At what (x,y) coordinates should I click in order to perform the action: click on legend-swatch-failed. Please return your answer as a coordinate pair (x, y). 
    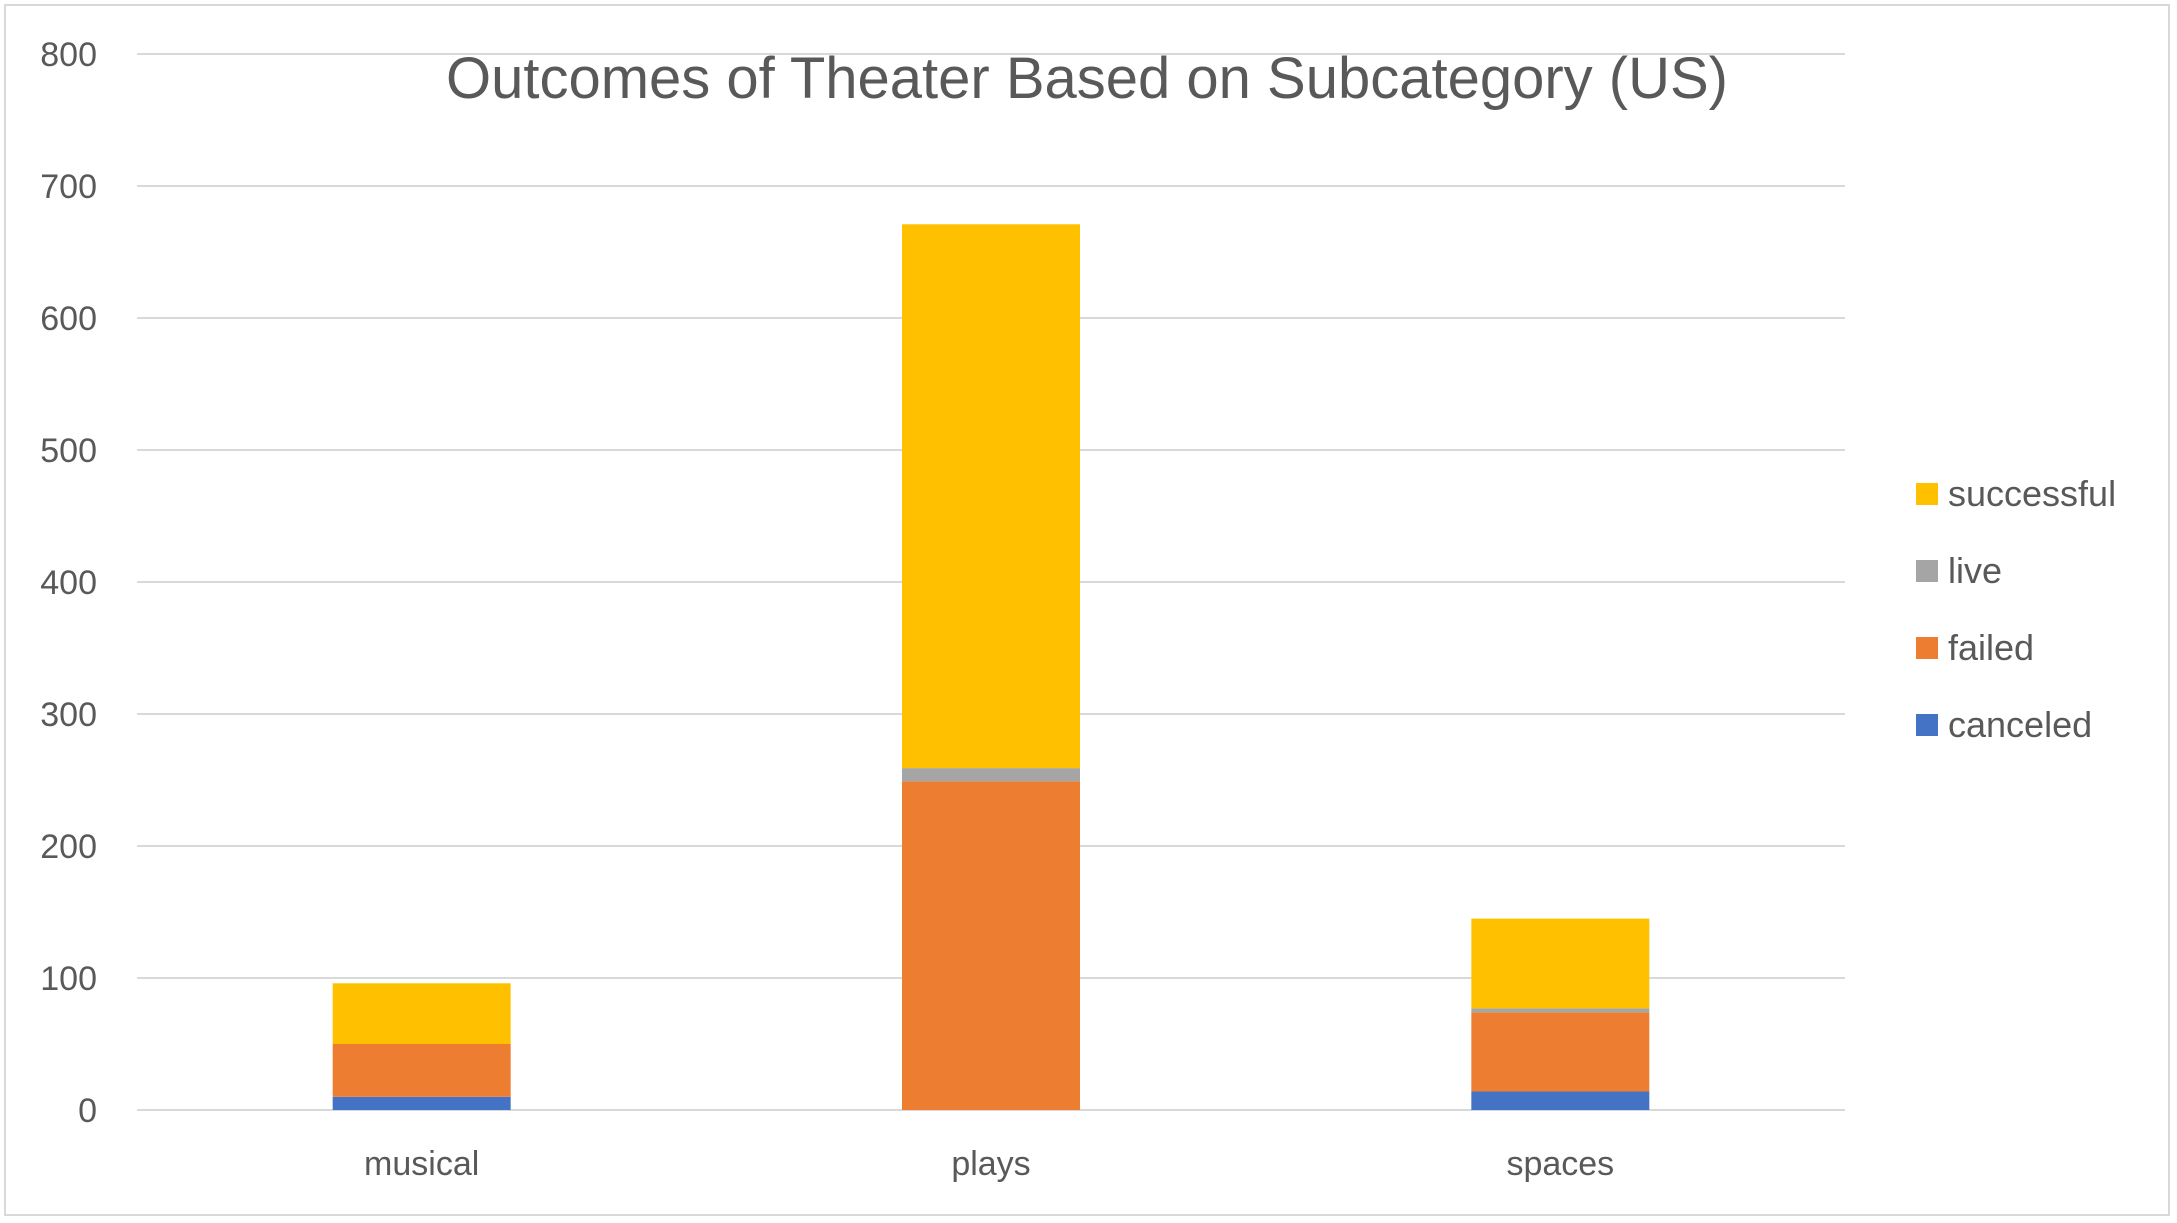
    Looking at the image, I should click on (1927, 648).